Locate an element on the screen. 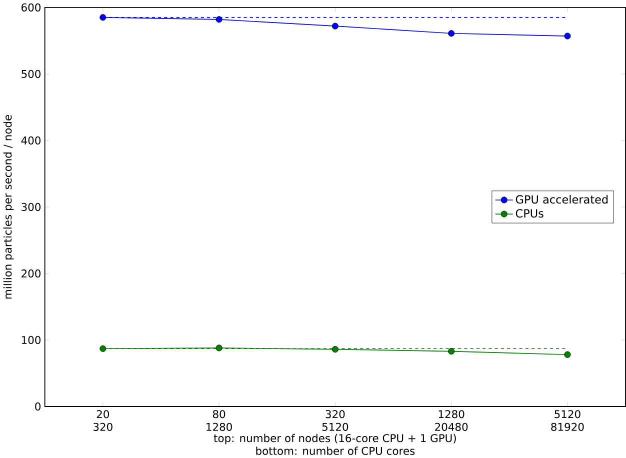 This screenshot has width=626, height=458. x-tick-label: 1280 20480 is located at coordinates (451, 420).